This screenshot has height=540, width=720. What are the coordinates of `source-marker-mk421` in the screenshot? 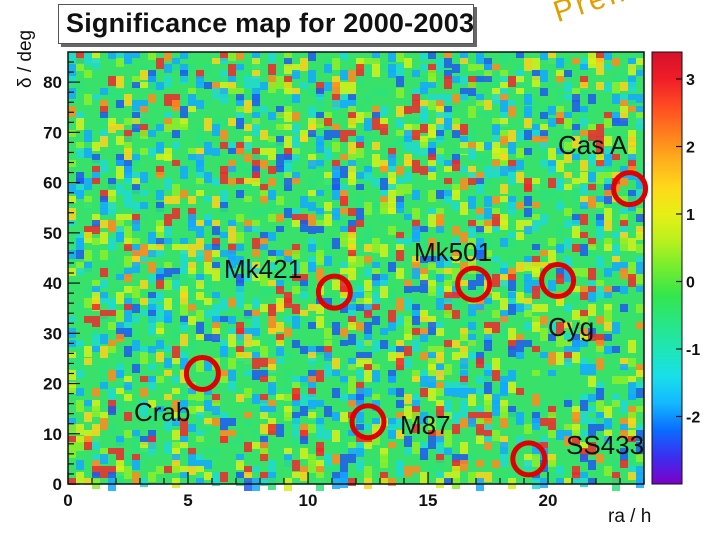 It's located at (334, 292).